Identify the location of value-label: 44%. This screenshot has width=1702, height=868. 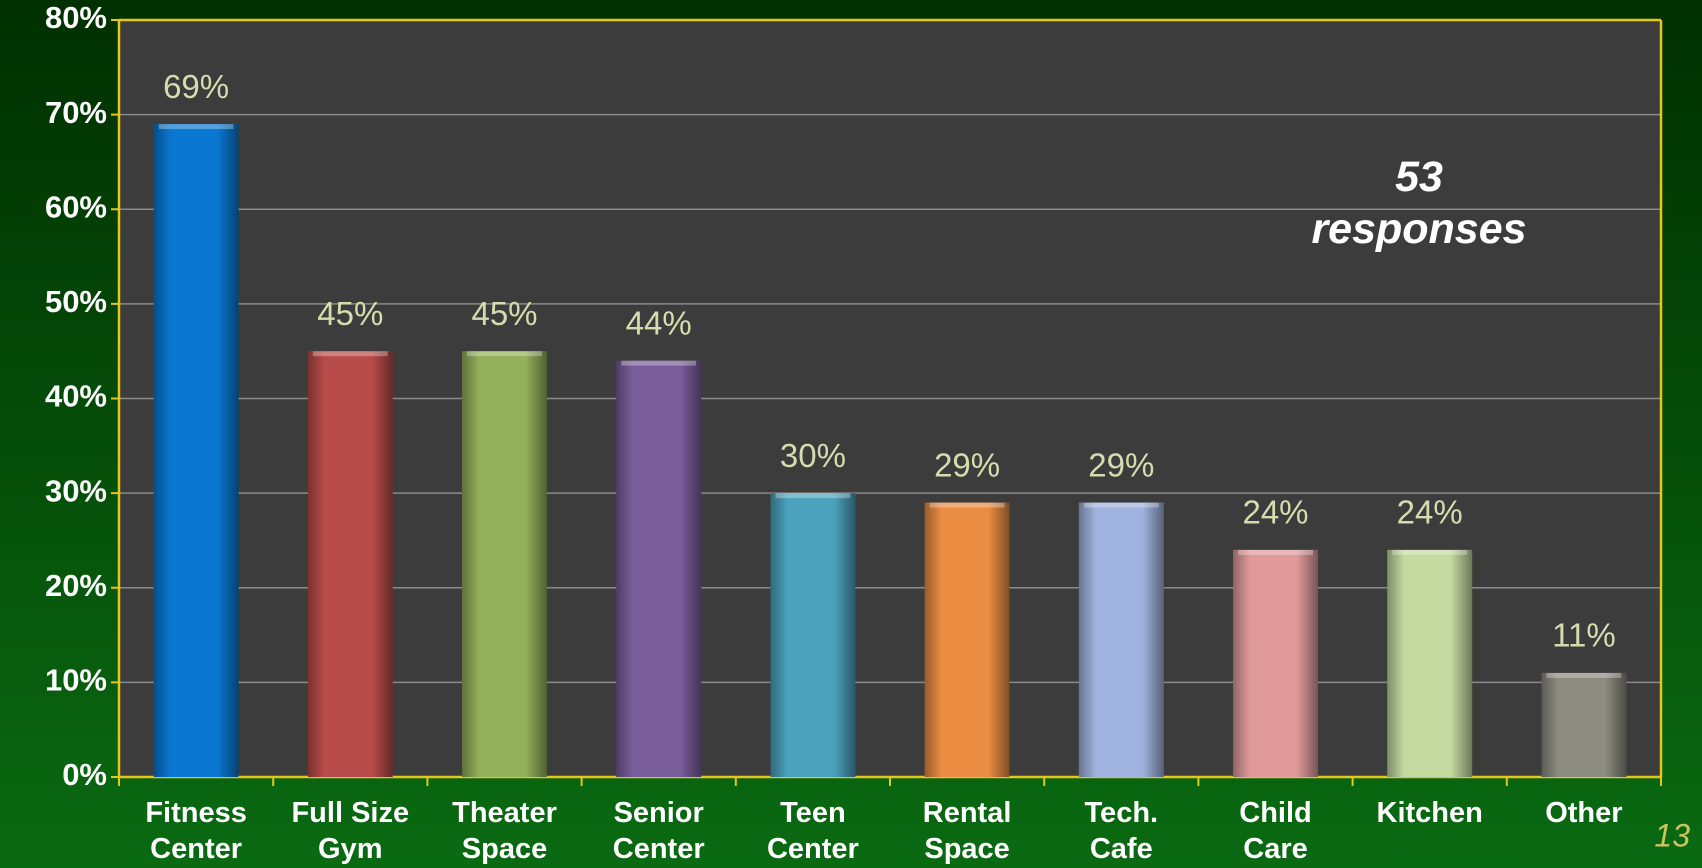
(659, 322).